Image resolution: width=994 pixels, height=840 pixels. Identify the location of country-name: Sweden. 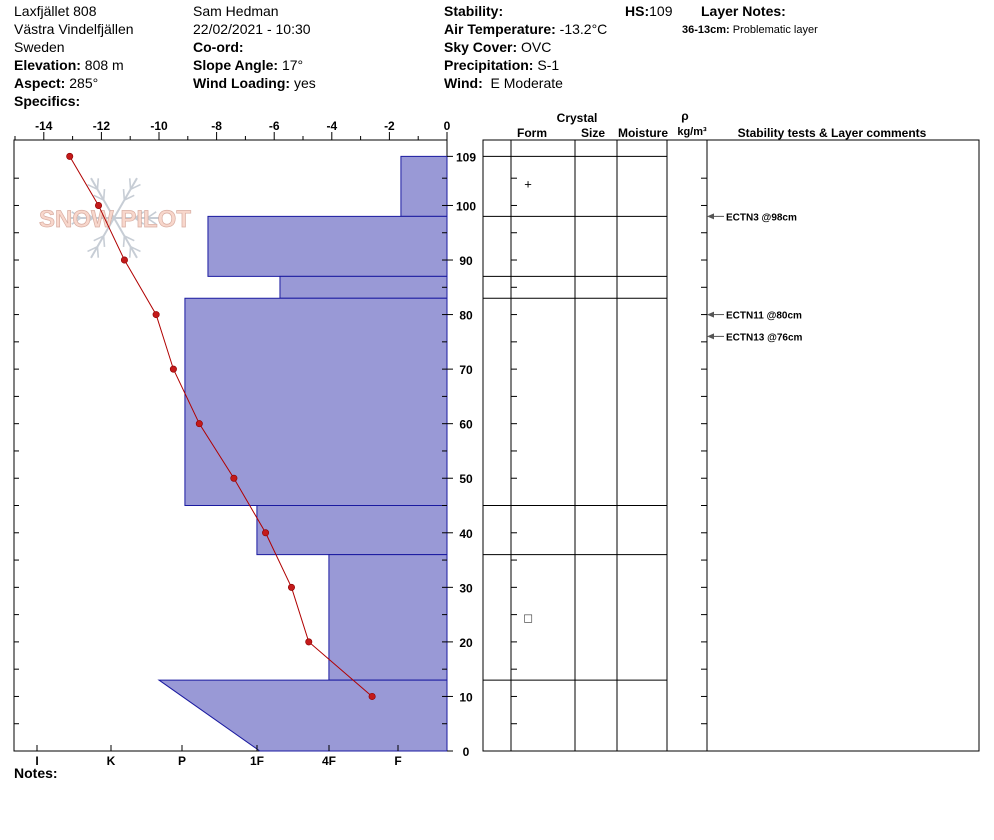
(39, 47).